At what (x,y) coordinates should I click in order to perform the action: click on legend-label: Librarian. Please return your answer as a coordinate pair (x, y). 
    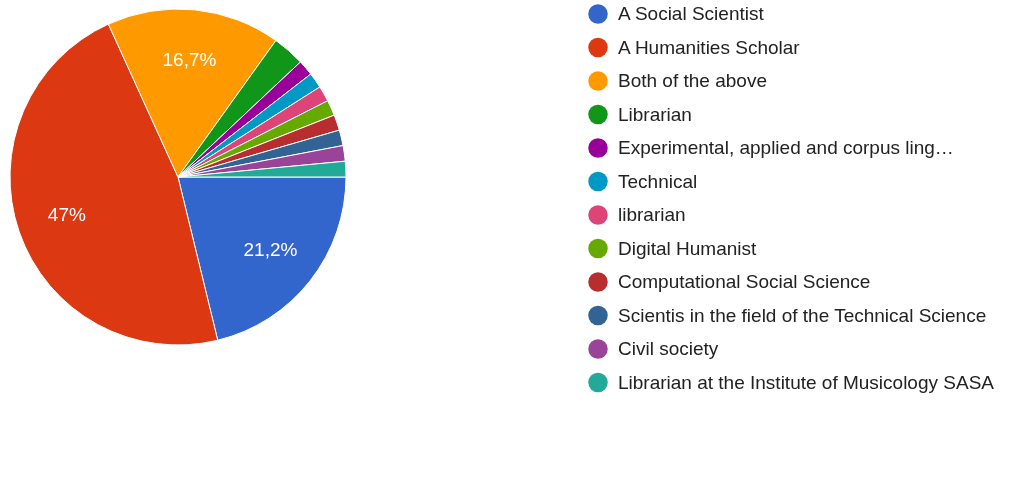
    Looking at the image, I should click on (655, 114).